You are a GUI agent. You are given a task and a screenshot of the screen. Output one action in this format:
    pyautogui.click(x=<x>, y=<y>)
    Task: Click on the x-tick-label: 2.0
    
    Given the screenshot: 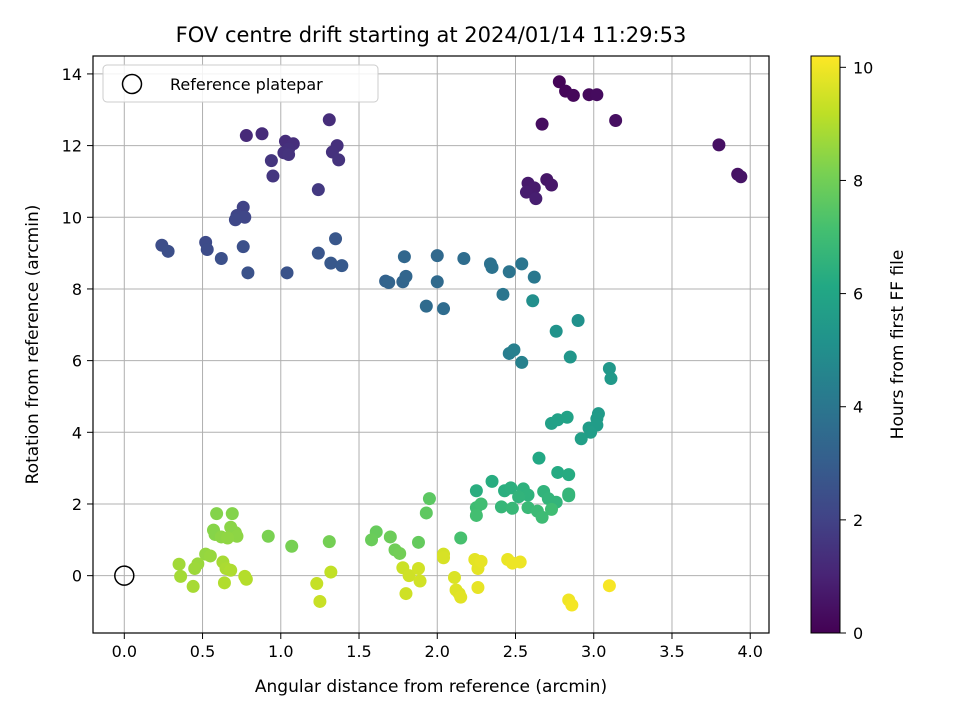 What is the action you would take?
    pyautogui.click(x=437, y=651)
    